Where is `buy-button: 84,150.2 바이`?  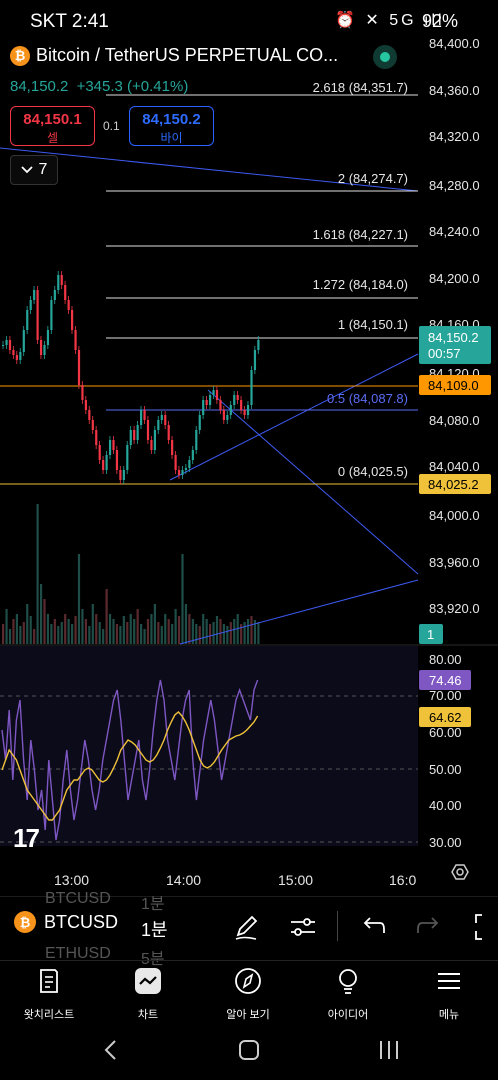
buy-button: 84,150.2 바이 is located at coordinates (171, 126).